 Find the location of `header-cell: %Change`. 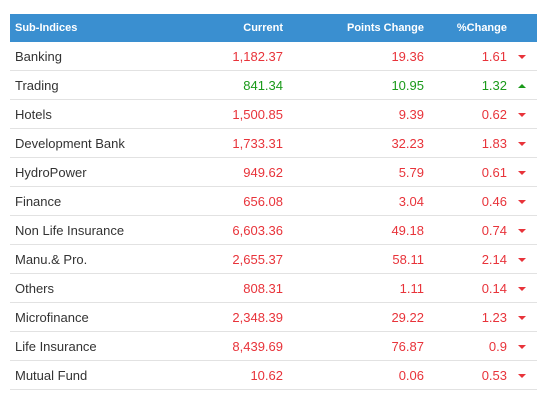

header-cell: %Change is located at coordinates (465, 28).